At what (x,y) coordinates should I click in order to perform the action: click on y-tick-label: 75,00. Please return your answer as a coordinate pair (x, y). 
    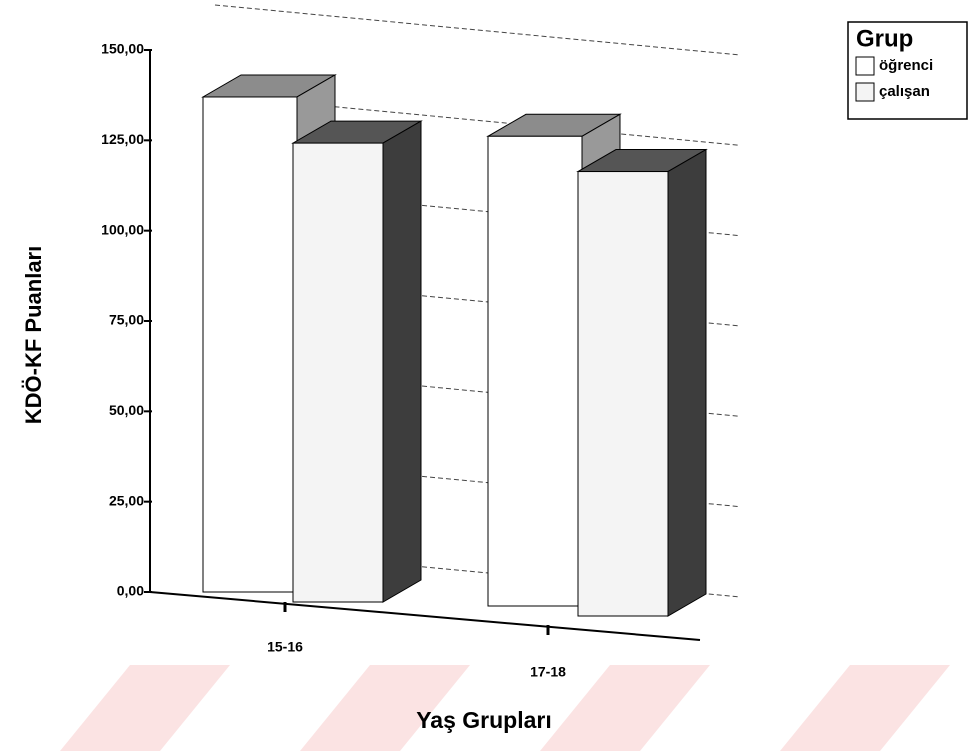
    Looking at the image, I should click on (126, 320).